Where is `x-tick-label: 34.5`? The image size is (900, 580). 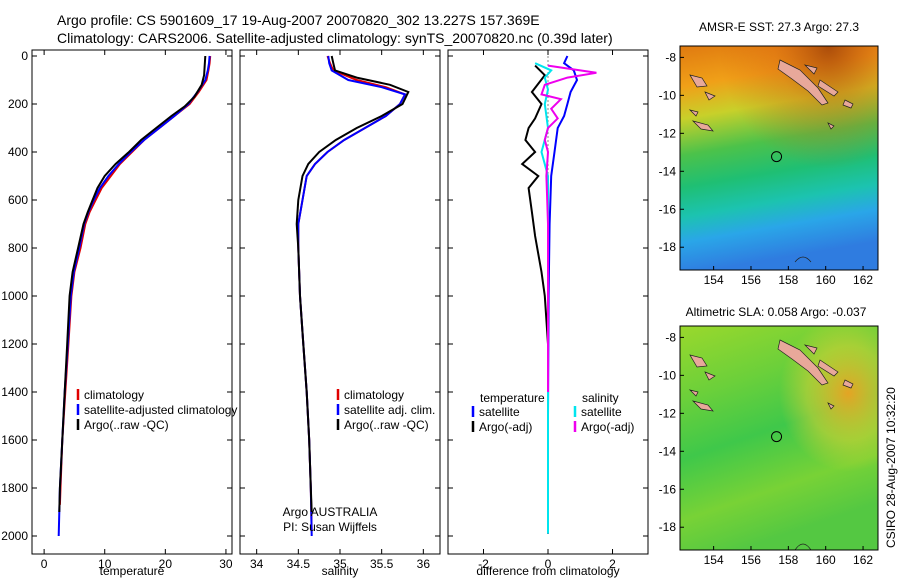
x-tick-label: 34.5 is located at coordinates (299, 564).